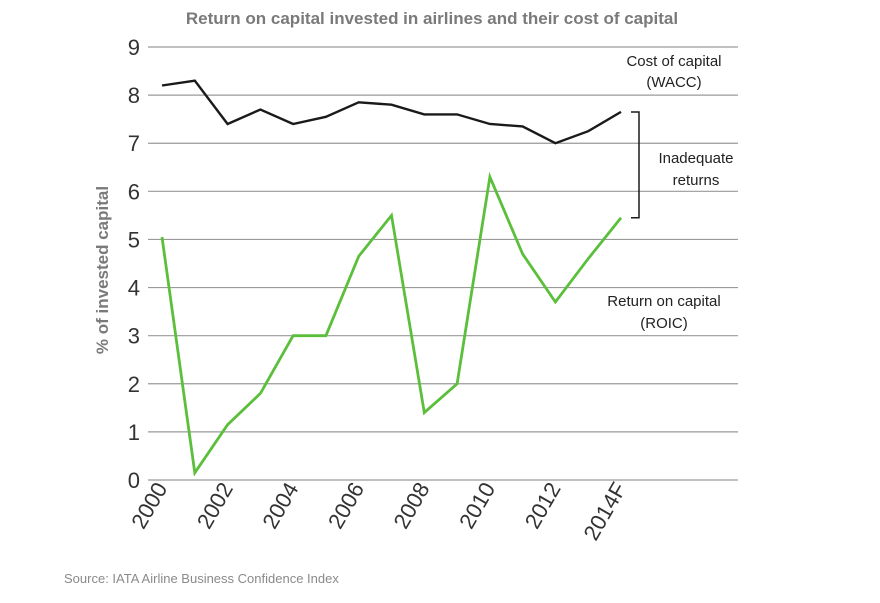 Image resolution: width=880 pixels, height=603 pixels. Describe the element at coordinates (346, 505) in the screenshot. I see `x-tick-label: 2006` at that location.